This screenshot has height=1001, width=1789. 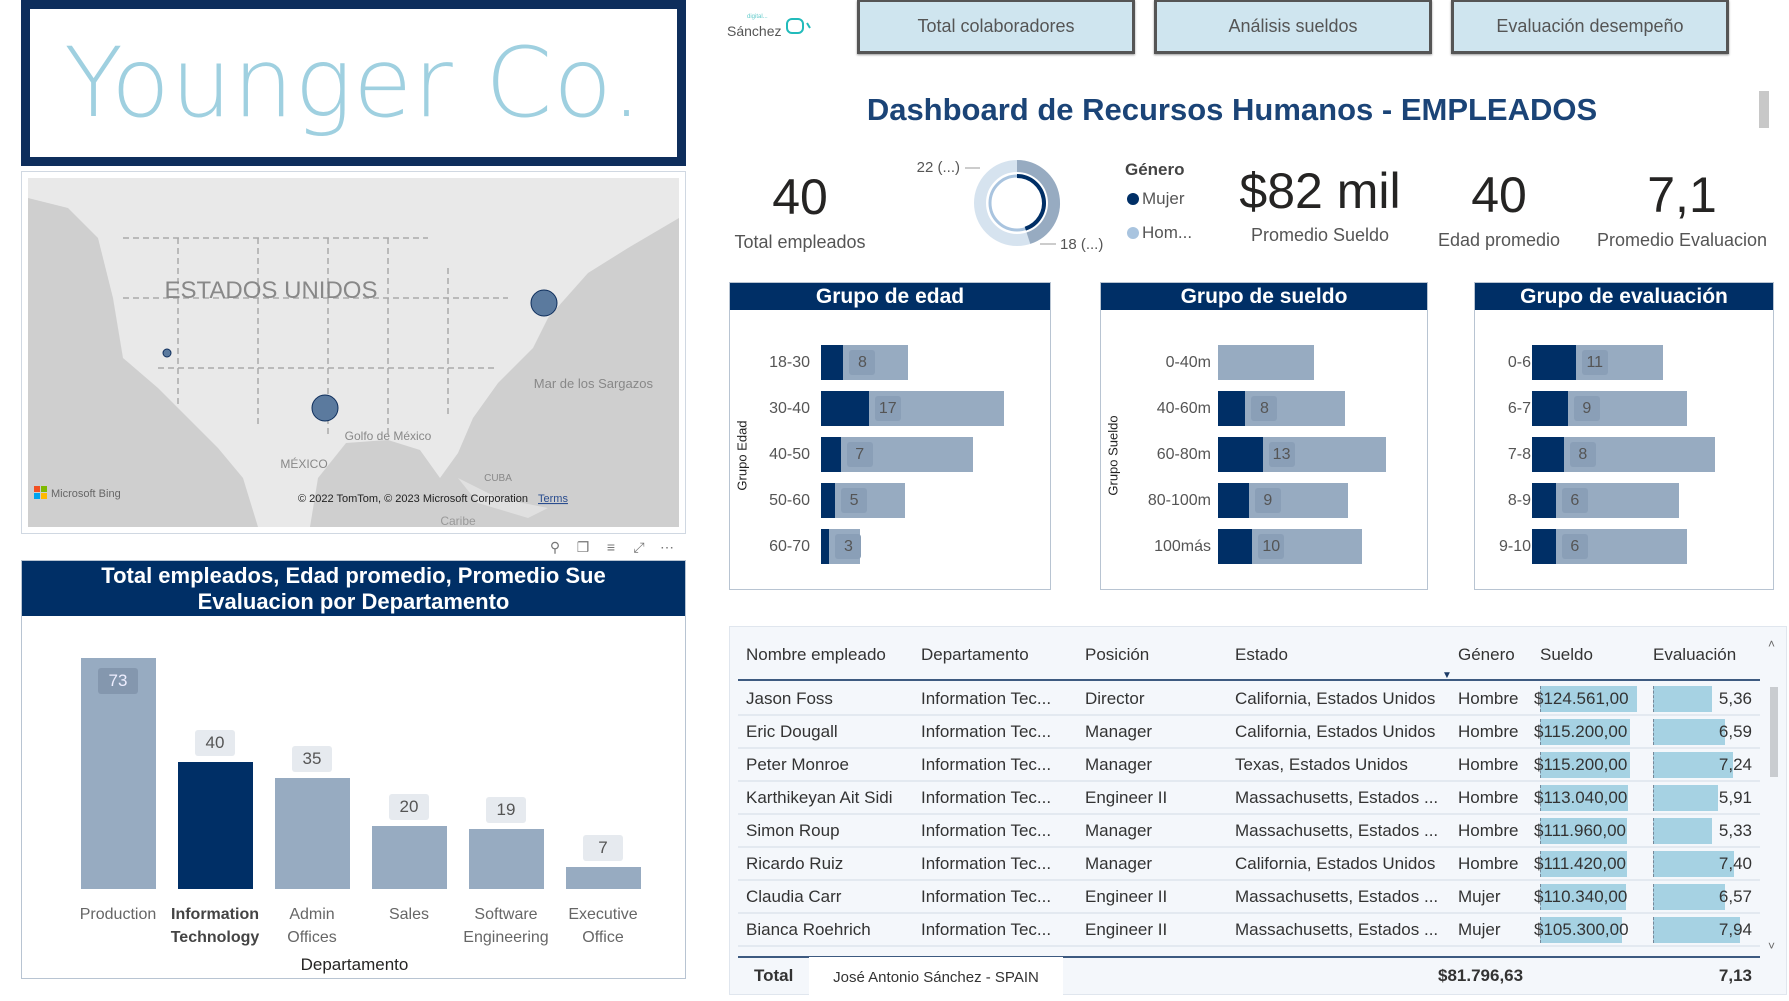 I want to click on bar-total-0-40m, so click(x=1266, y=362).